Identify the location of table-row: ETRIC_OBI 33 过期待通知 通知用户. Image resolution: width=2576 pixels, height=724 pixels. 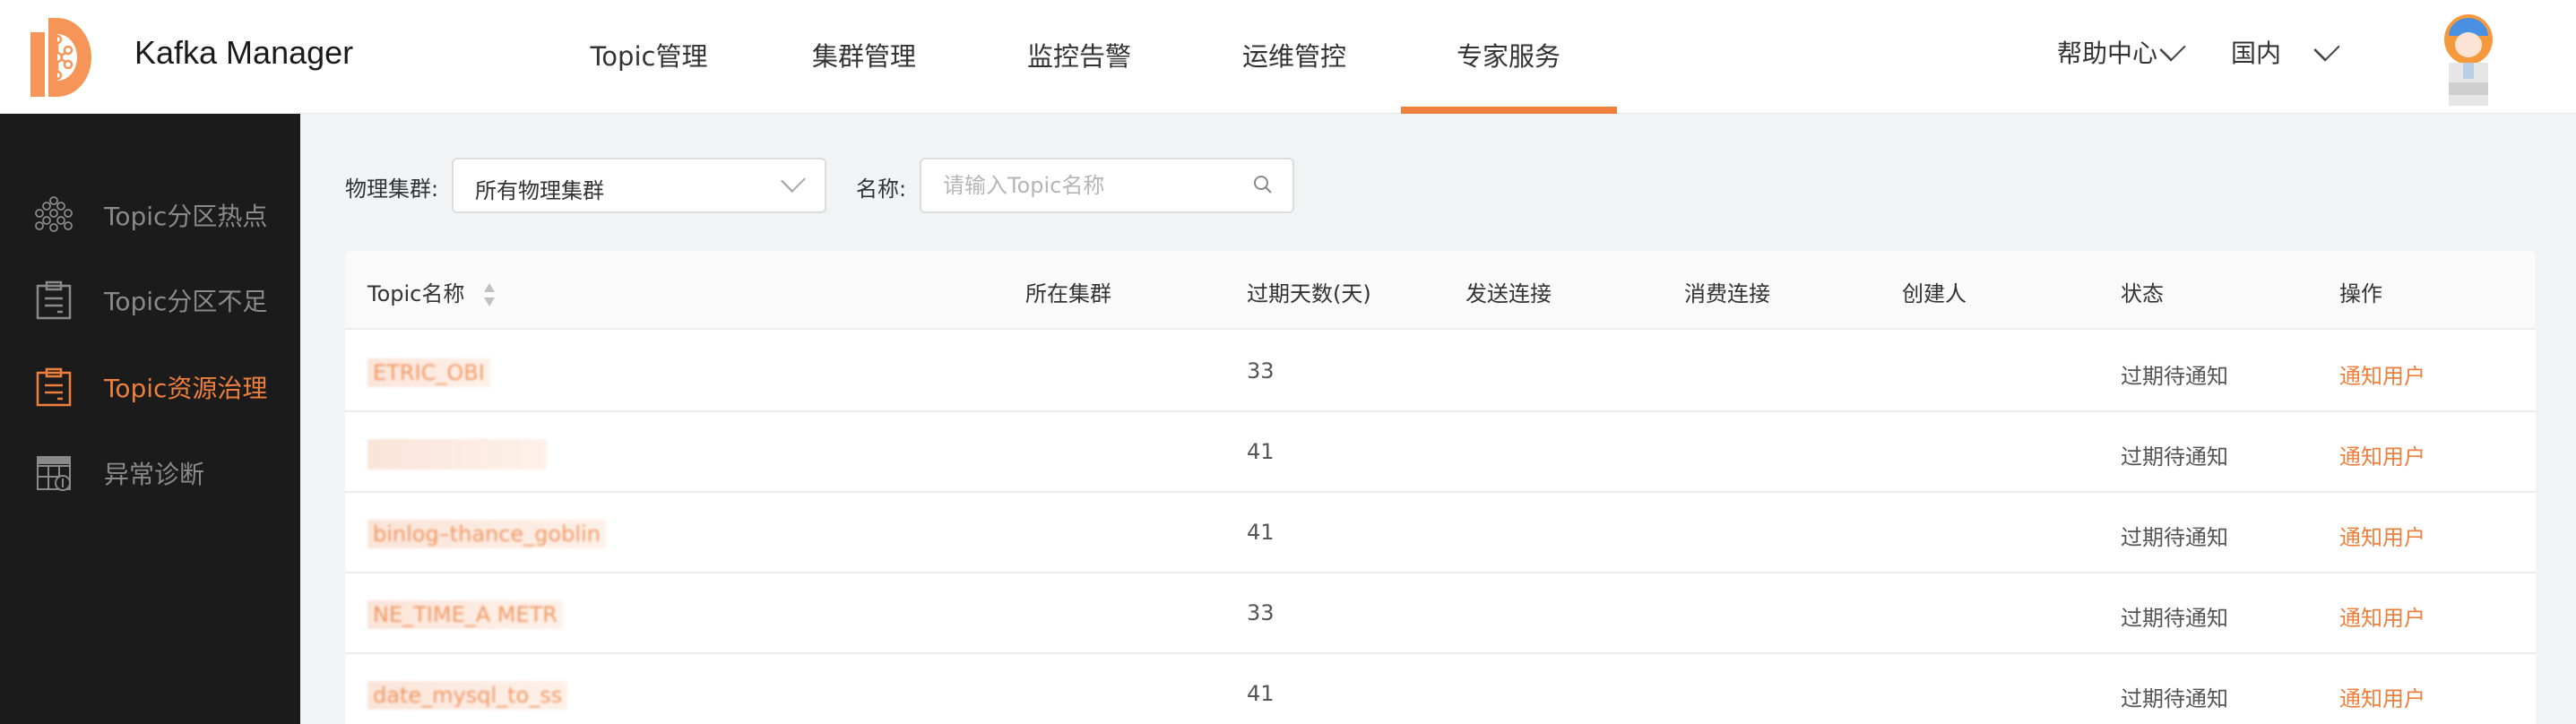
(1440, 372).